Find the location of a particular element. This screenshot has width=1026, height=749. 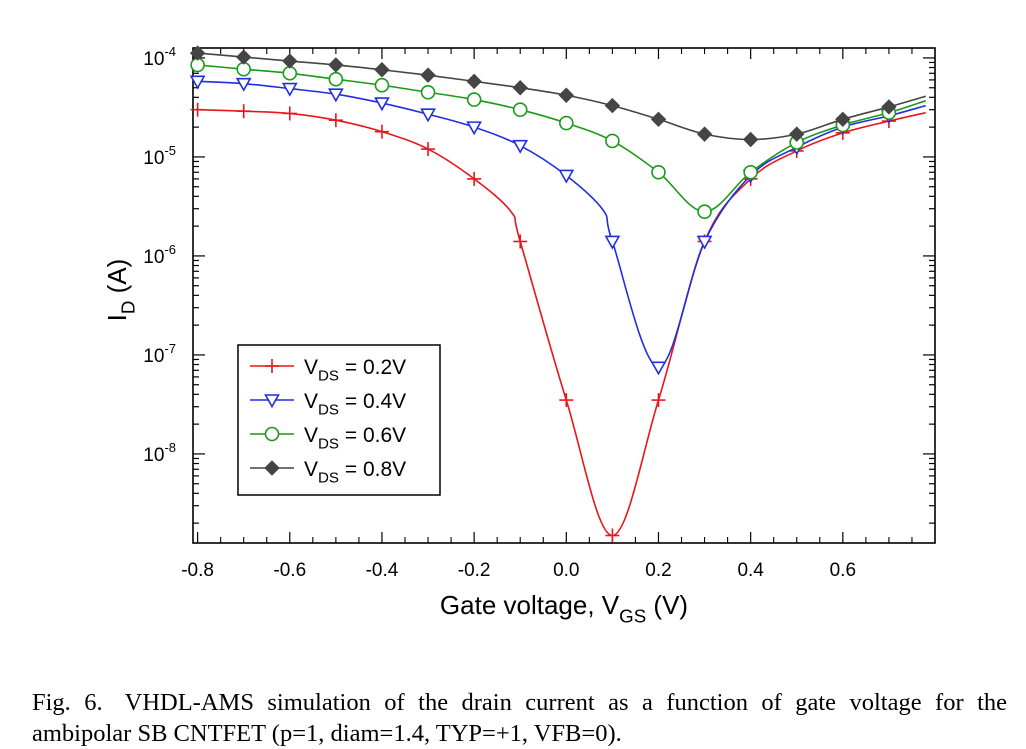

y-axis-label-unit: (A) is located at coordinates (117, 280).